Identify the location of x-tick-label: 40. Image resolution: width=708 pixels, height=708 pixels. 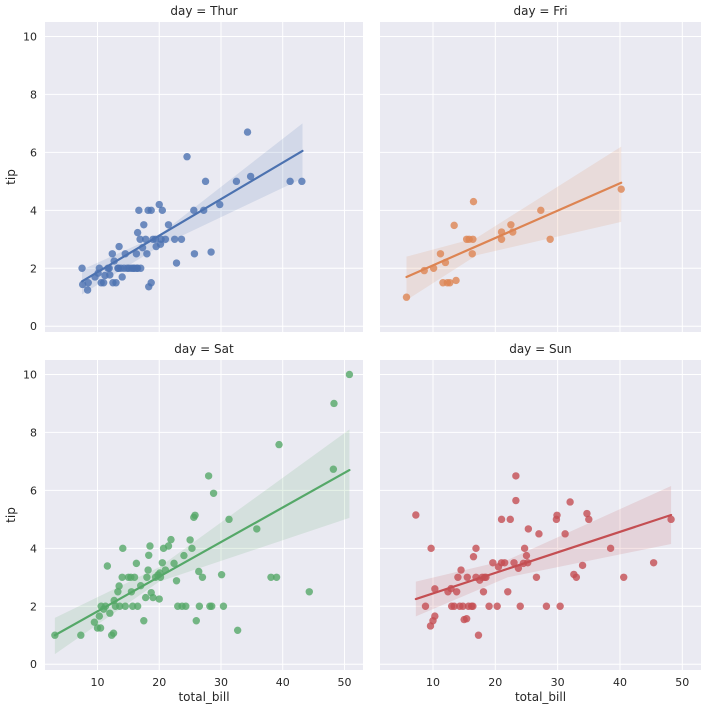
(620, 682).